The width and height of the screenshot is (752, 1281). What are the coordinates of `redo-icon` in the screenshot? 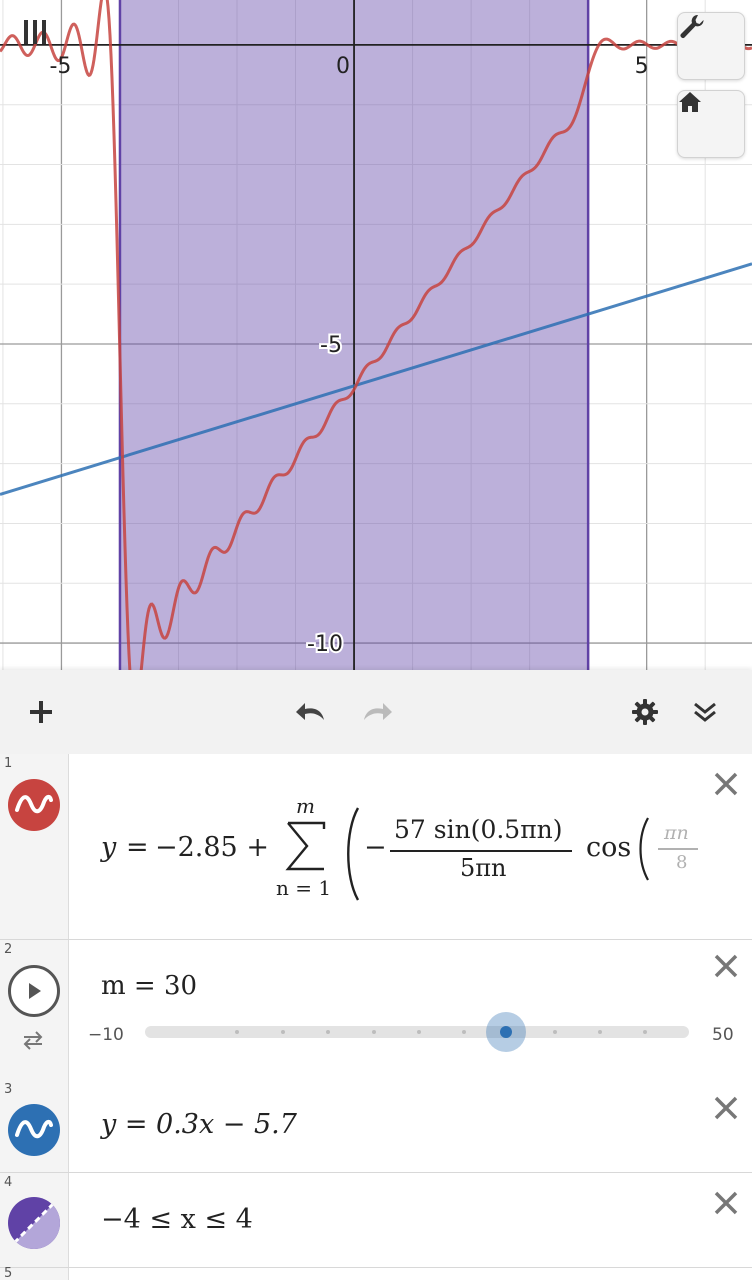 It's located at (378, 711).